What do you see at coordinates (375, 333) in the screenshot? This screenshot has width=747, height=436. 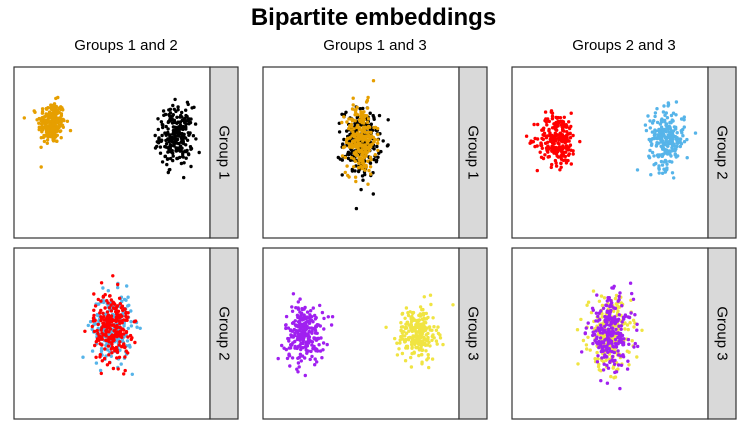 I see `facet-panel: Group 3` at bounding box center [375, 333].